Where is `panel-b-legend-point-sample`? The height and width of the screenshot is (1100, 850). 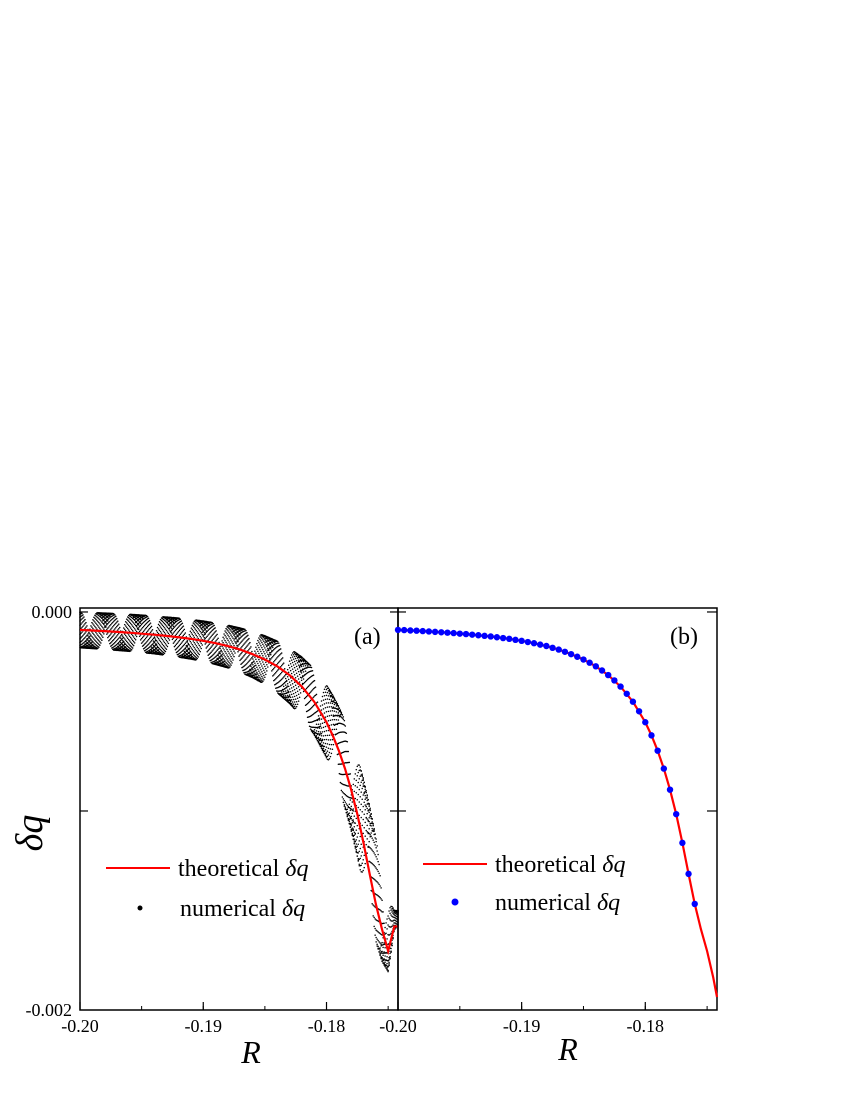
panel-b-legend-point-sample is located at coordinates (455, 902).